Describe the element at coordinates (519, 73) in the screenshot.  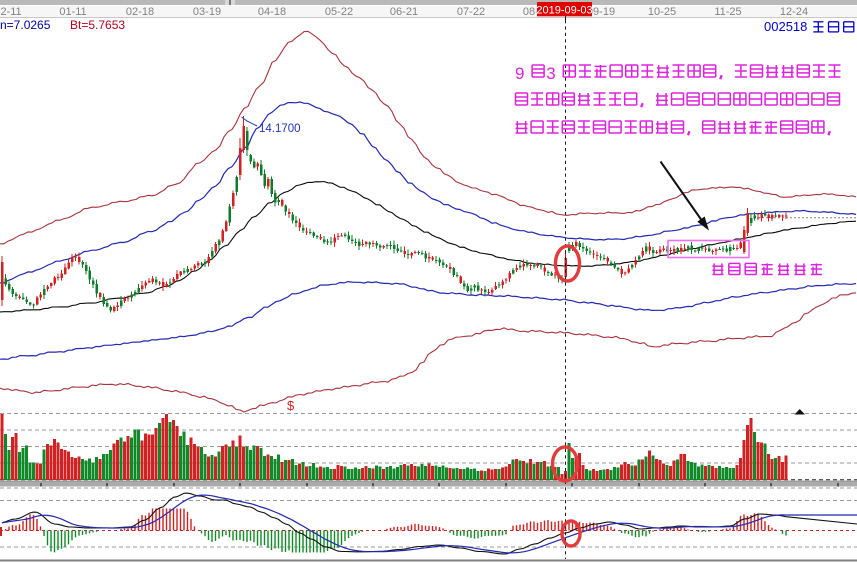
I see `svg-text: 9` at that location.